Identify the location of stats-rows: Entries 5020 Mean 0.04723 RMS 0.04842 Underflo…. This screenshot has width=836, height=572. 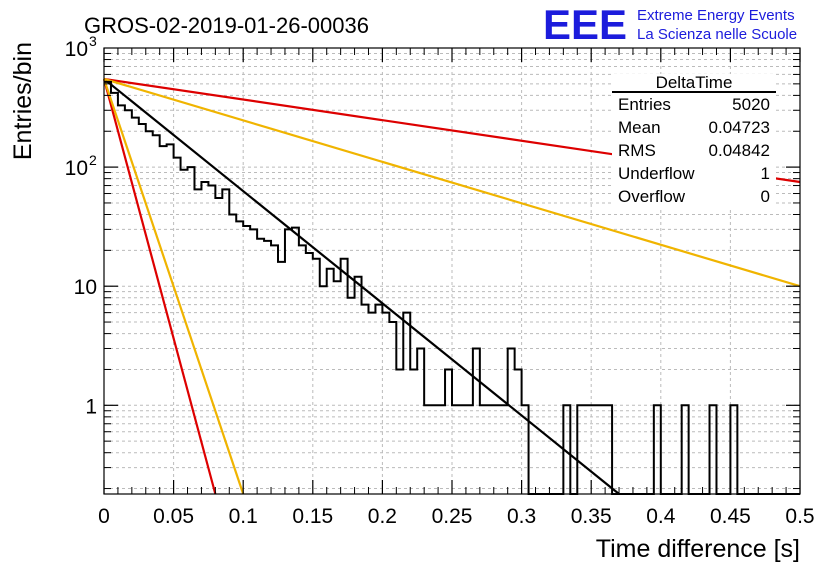
(694, 150).